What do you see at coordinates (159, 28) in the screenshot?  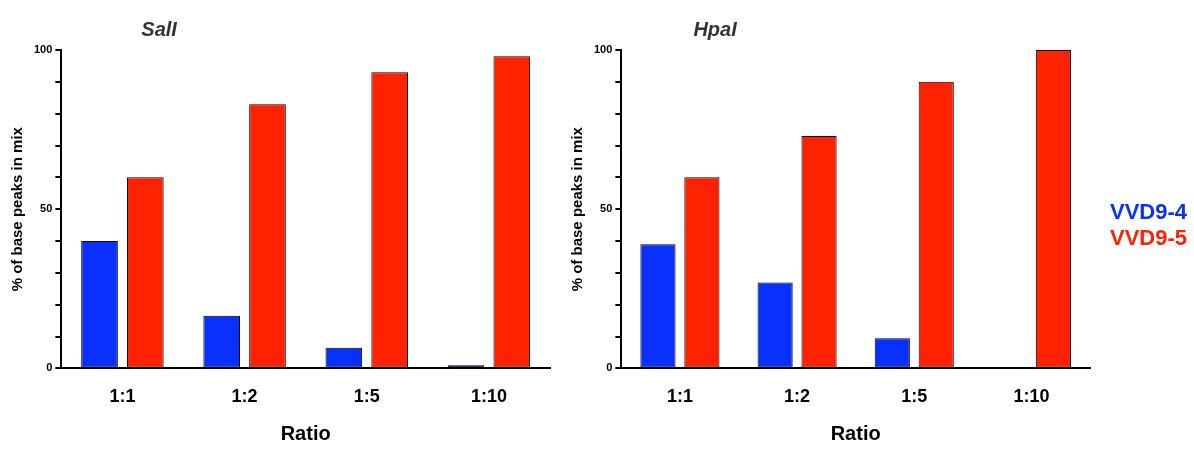 I see `chart-title: SalI` at bounding box center [159, 28].